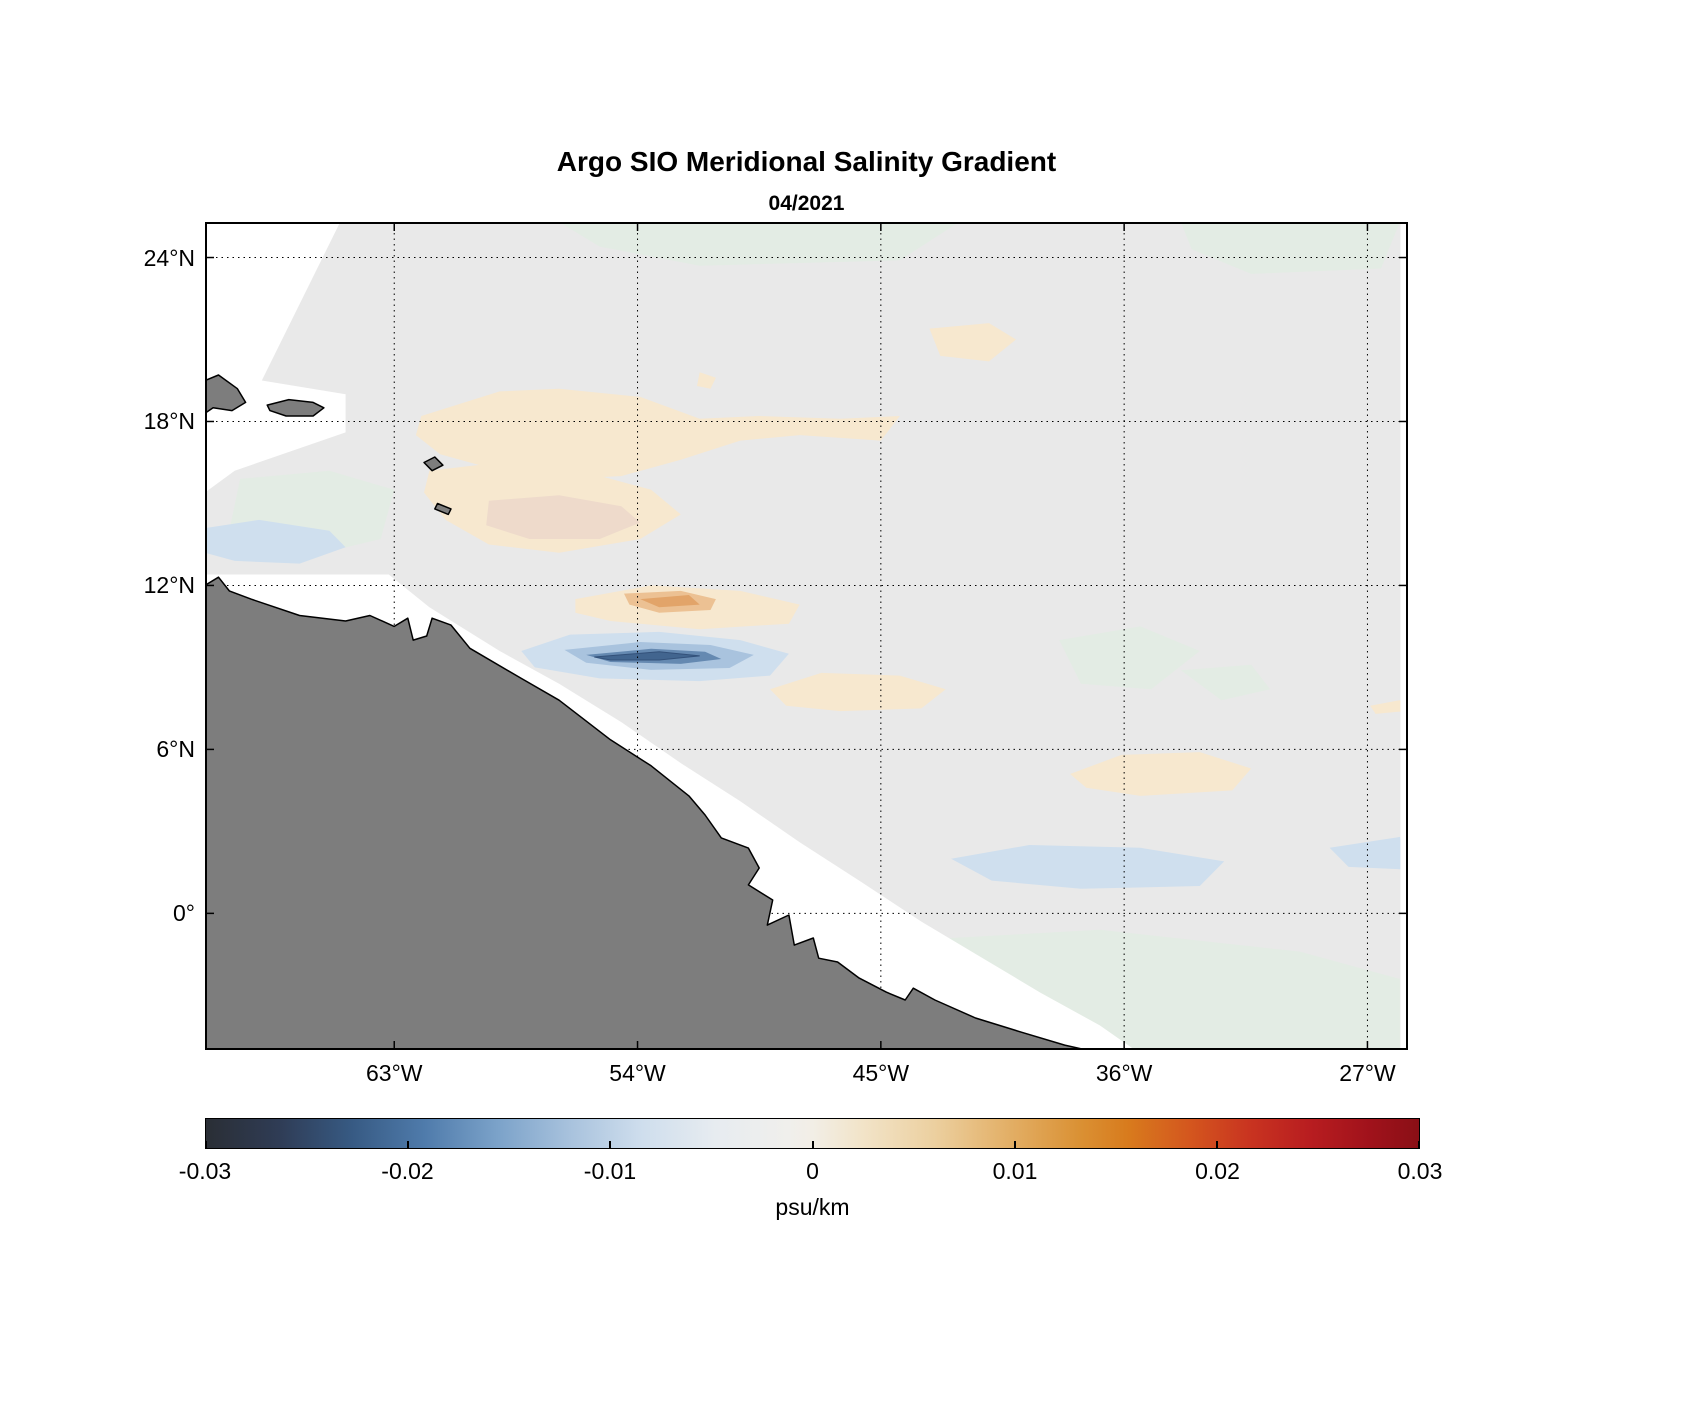  Describe the element at coordinates (858, 692) in the screenshot. I see `contour-tan-blob-8n` at that location.